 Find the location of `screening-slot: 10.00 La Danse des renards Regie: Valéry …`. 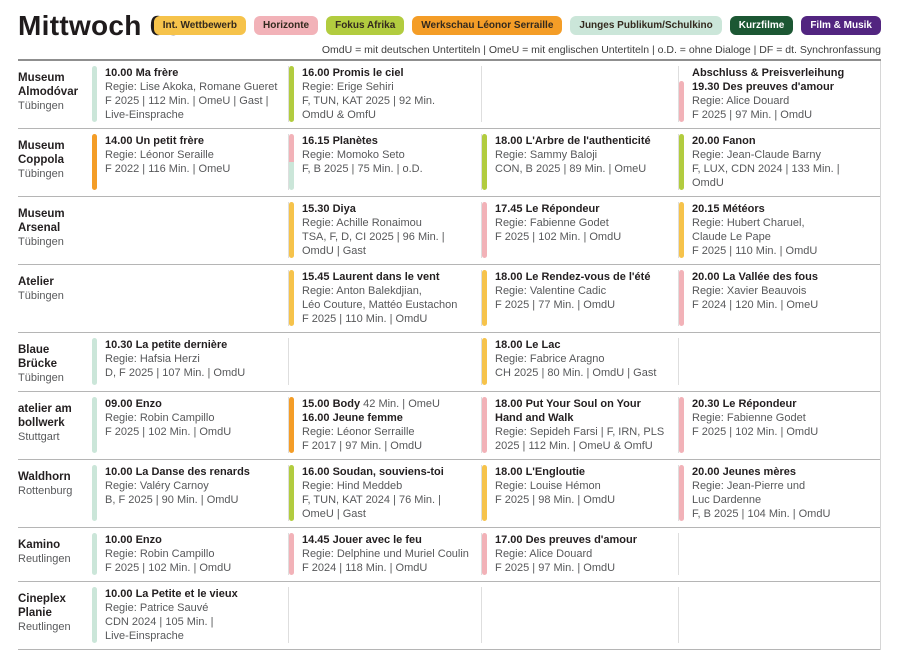

screening-slot: 10.00 La Danse des renards Regie: Valéry … is located at coordinates (190, 493).